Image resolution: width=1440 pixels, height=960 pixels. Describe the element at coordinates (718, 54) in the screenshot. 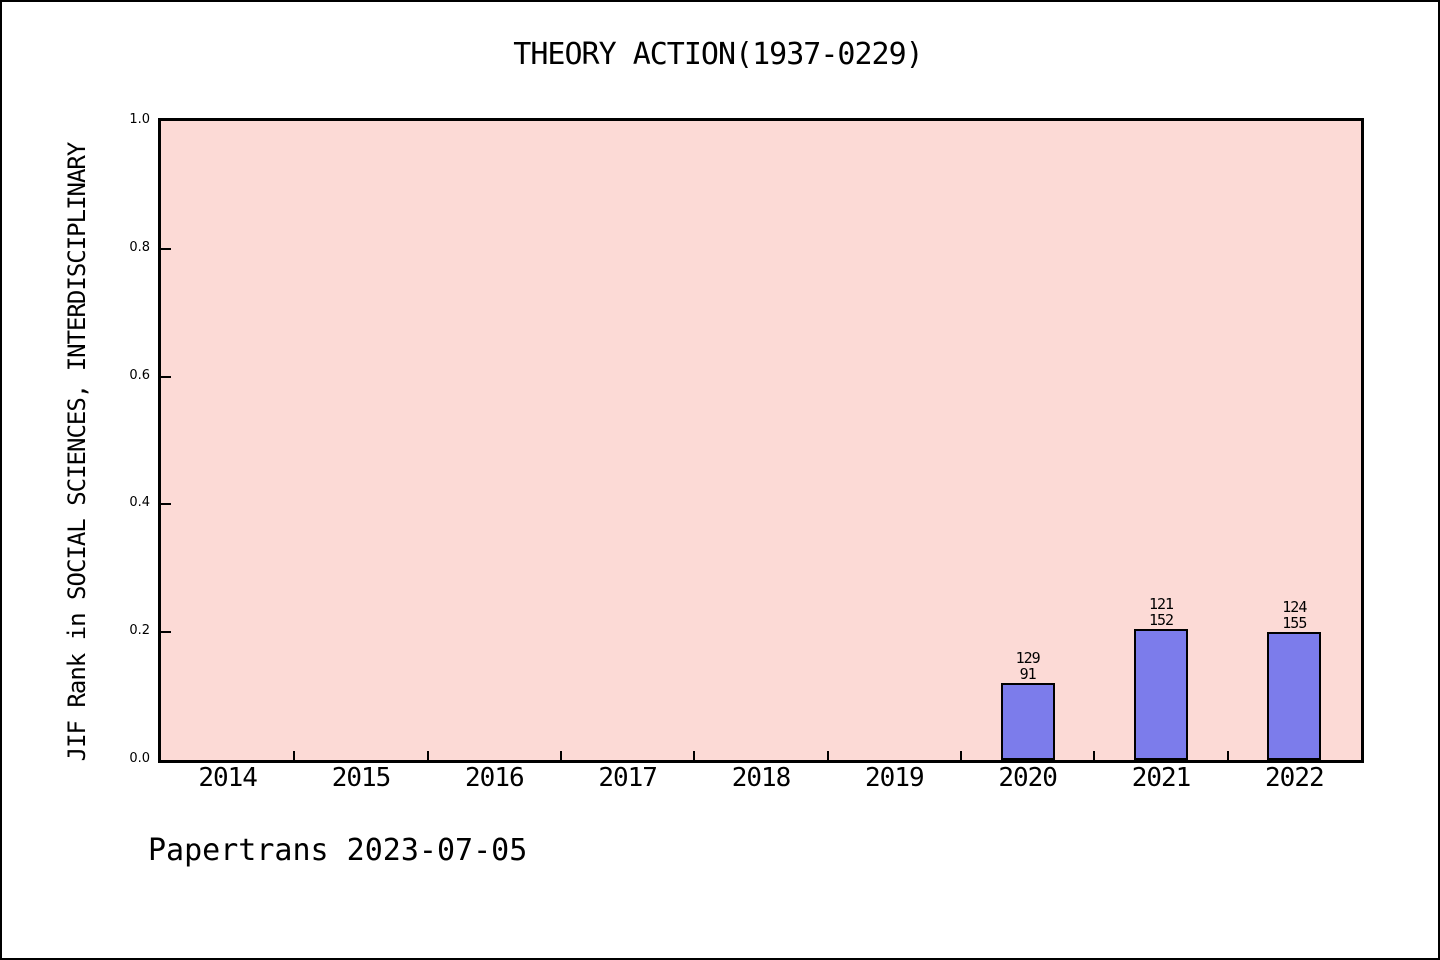

I see `chart-title: THEORY ACTION(1937-0229)` at that location.